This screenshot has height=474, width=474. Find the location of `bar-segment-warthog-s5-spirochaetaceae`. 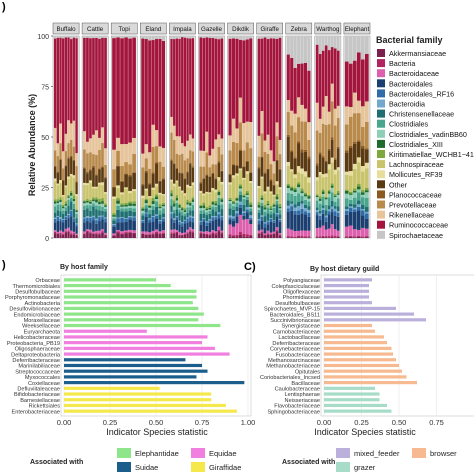

bar-segment-warthog-s5-spirochaetaceae is located at coordinates (329, 43).